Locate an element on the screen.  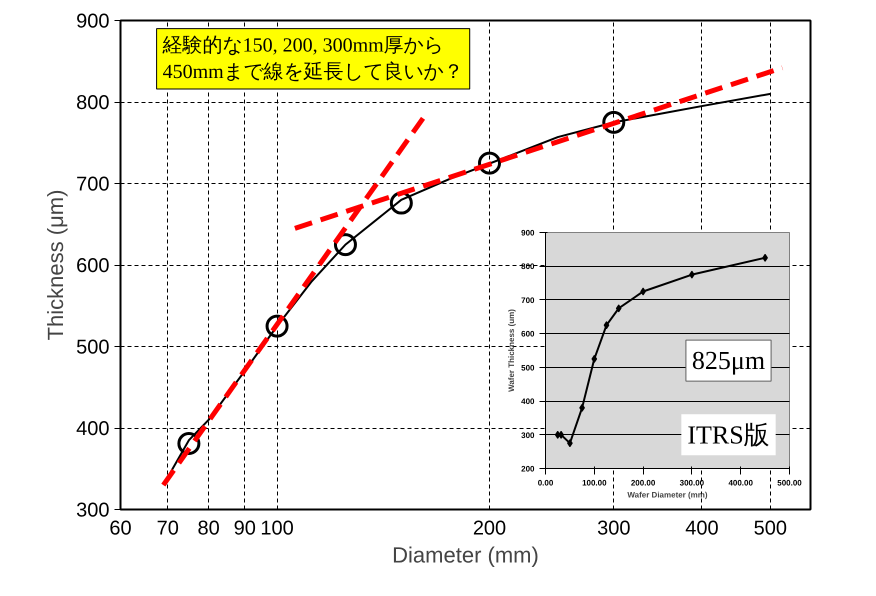
x-tick-label: 90 is located at coordinates (245, 529).